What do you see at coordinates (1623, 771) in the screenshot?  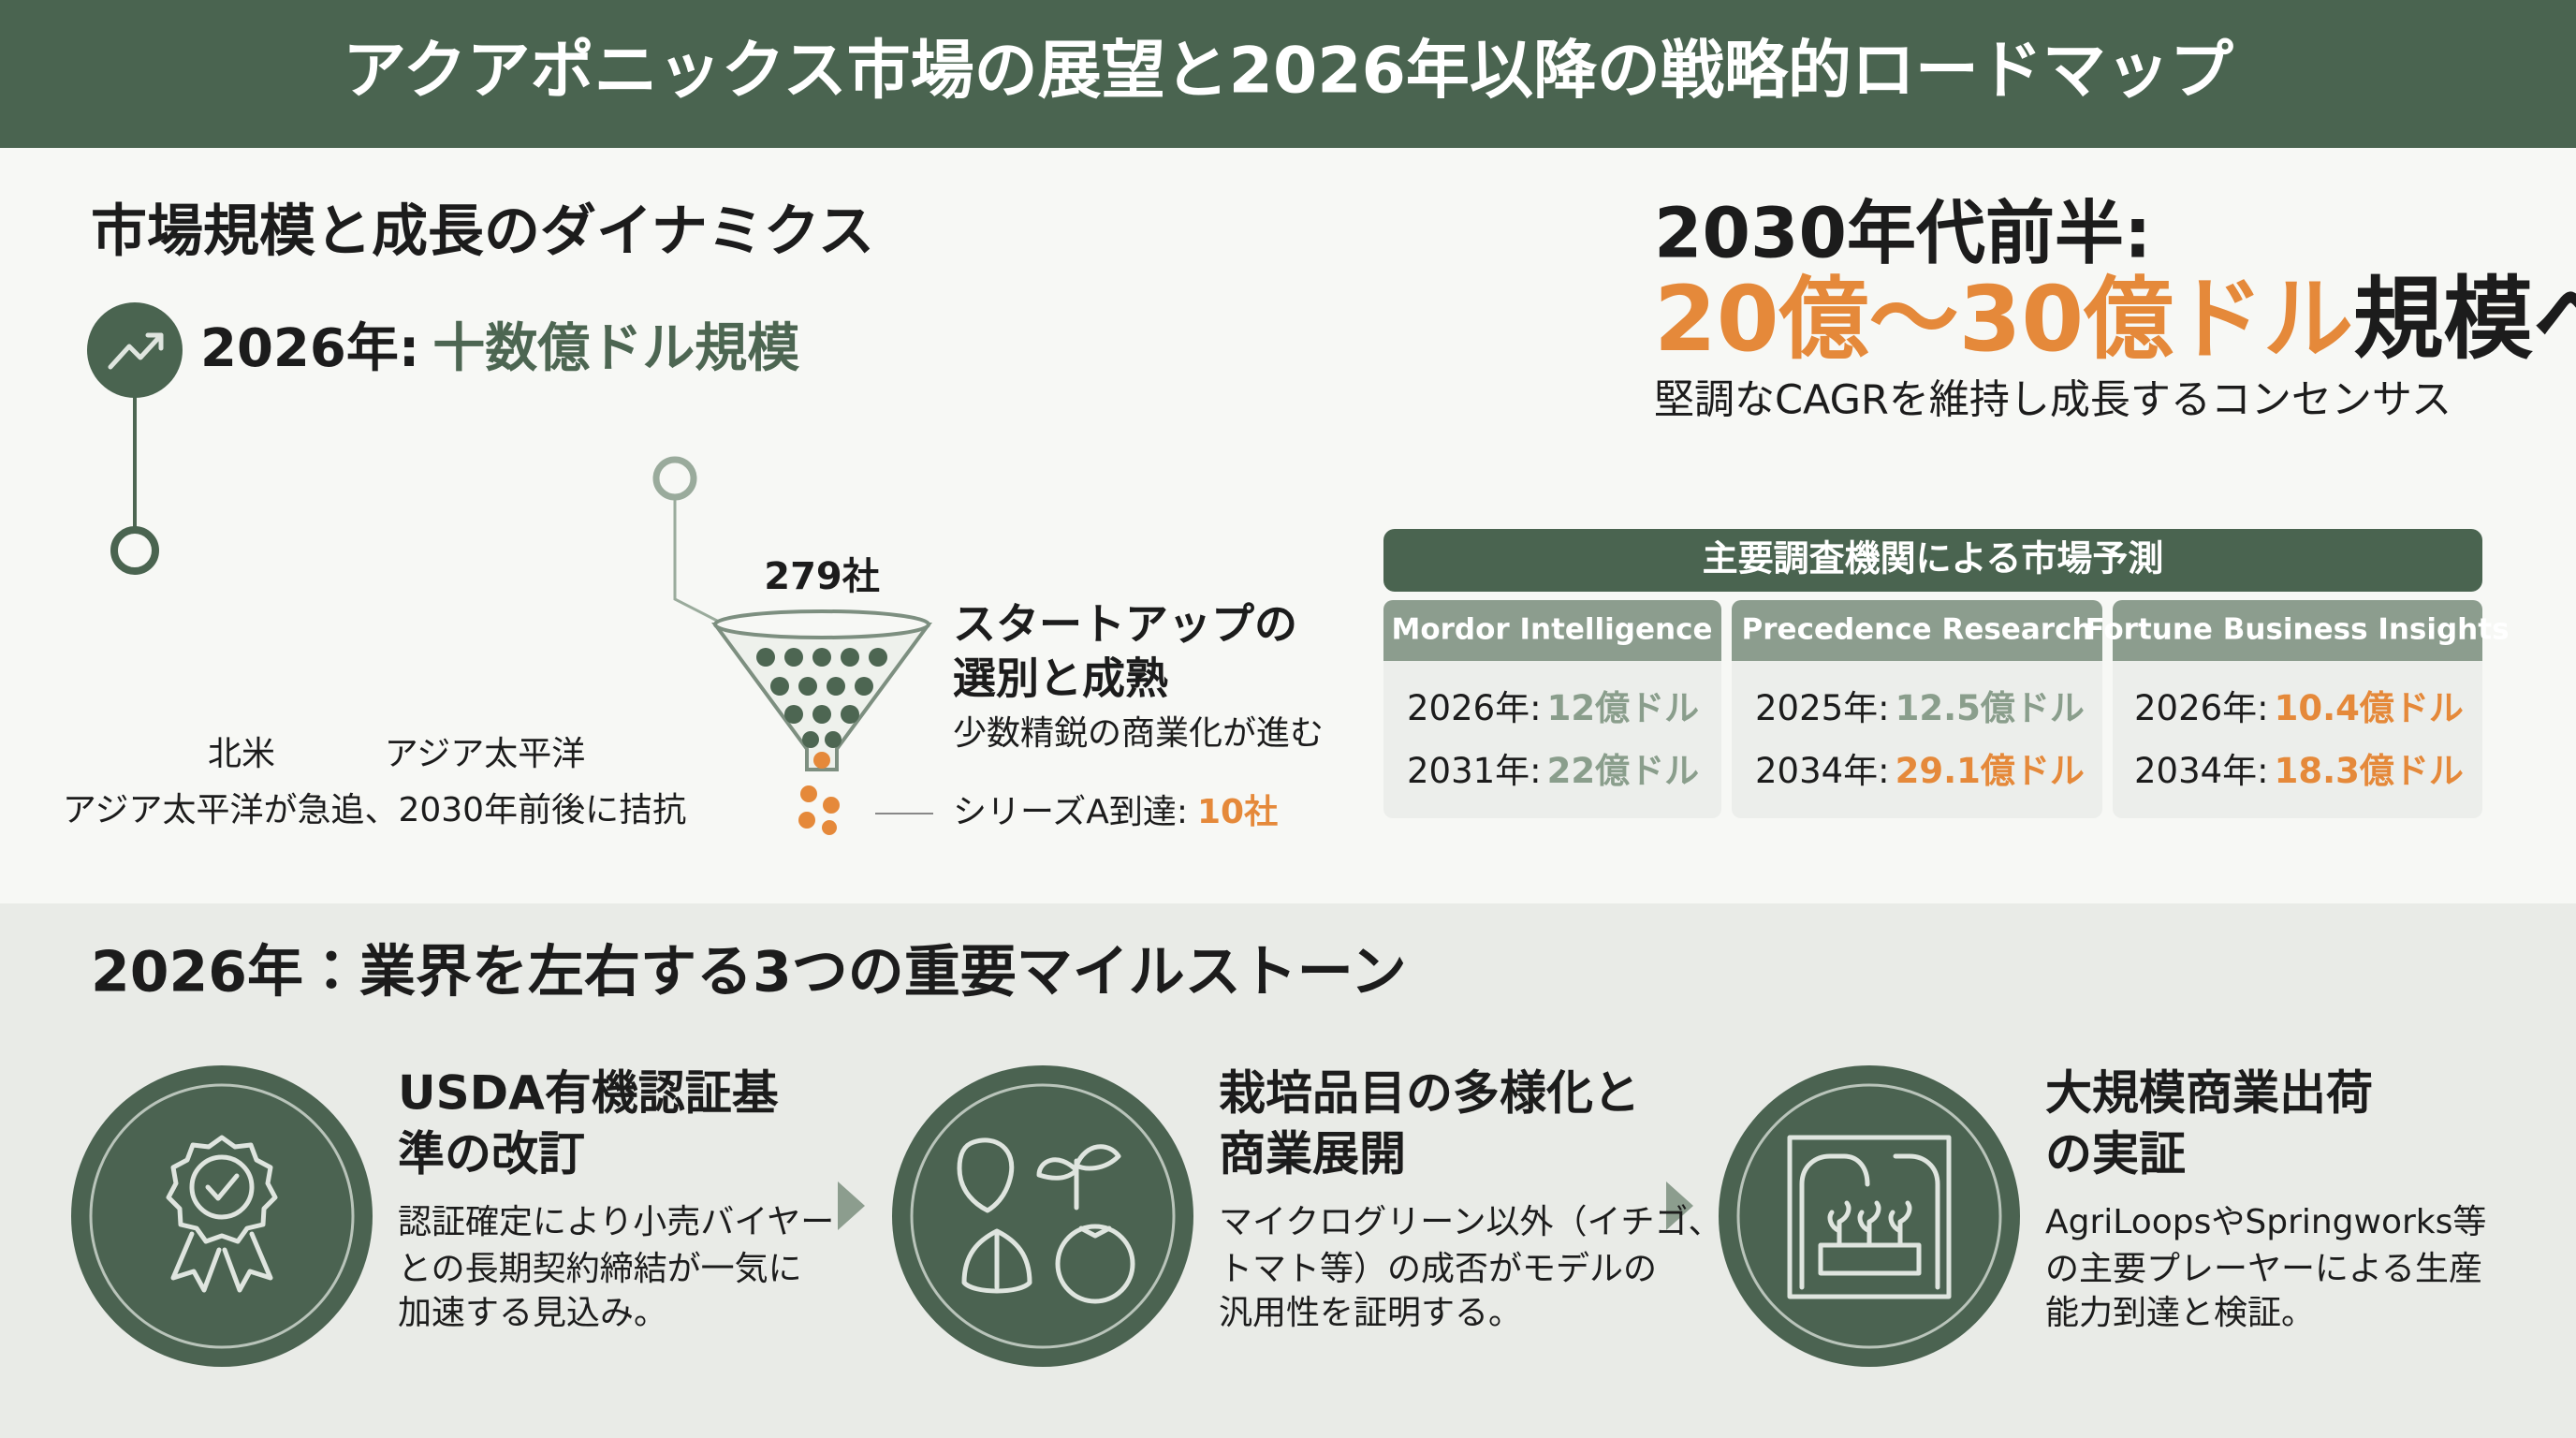 I see `row-value: 22億ドル` at bounding box center [1623, 771].